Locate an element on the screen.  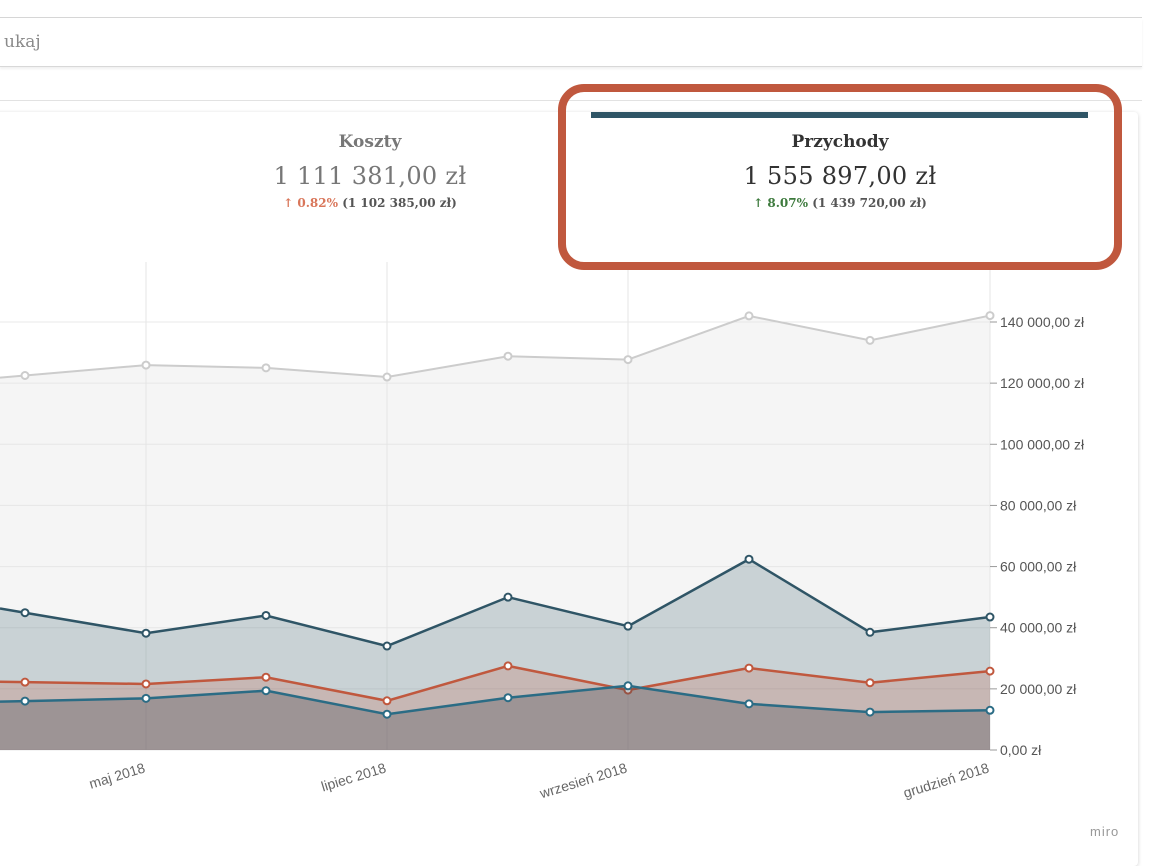
tab-costs-value: 1 111 381,00 zł is located at coordinates (370, 176).